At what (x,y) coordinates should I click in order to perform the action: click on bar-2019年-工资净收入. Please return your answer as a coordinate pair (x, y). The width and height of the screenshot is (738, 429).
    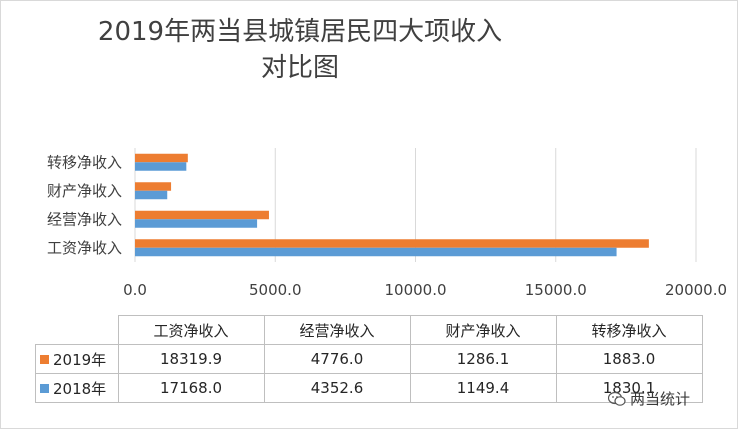
    Looking at the image, I should click on (392, 243).